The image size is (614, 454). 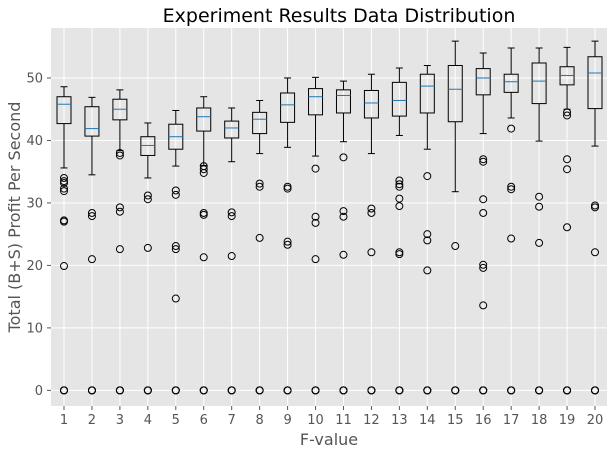 What do you see at coordinates (371, 420) in the screenshot?
I see `x-tick-label: 12` at bounding box center [371, 420].